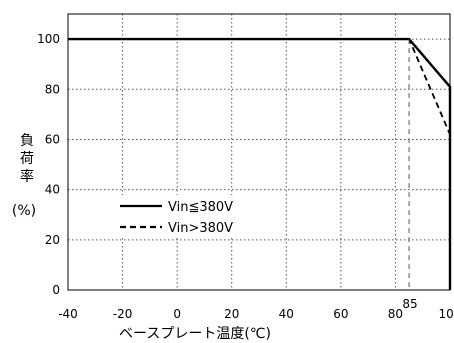 The height and width of the screenshot is (343, 454). What do you see at coordinates (395, 314) in the screenshot?
I see `x-tick-label: 80` at bounding box center [395, 314].